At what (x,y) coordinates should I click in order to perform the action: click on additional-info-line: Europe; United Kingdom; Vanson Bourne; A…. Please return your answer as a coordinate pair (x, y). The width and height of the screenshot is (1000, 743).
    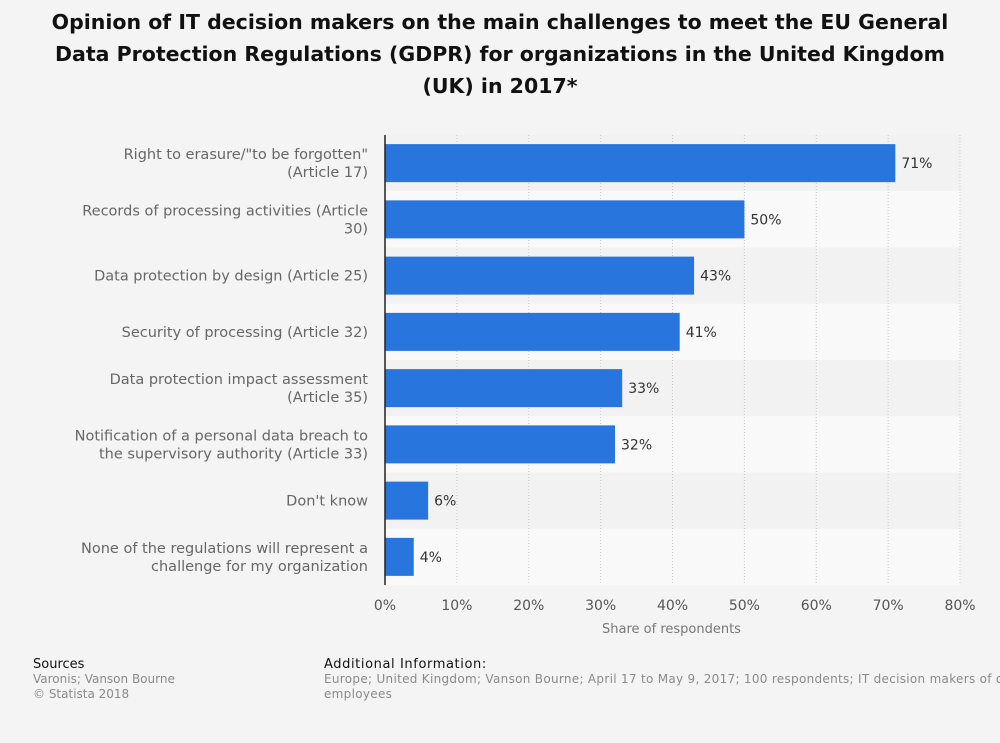
    Looking at the image, I should click on (662, 679).